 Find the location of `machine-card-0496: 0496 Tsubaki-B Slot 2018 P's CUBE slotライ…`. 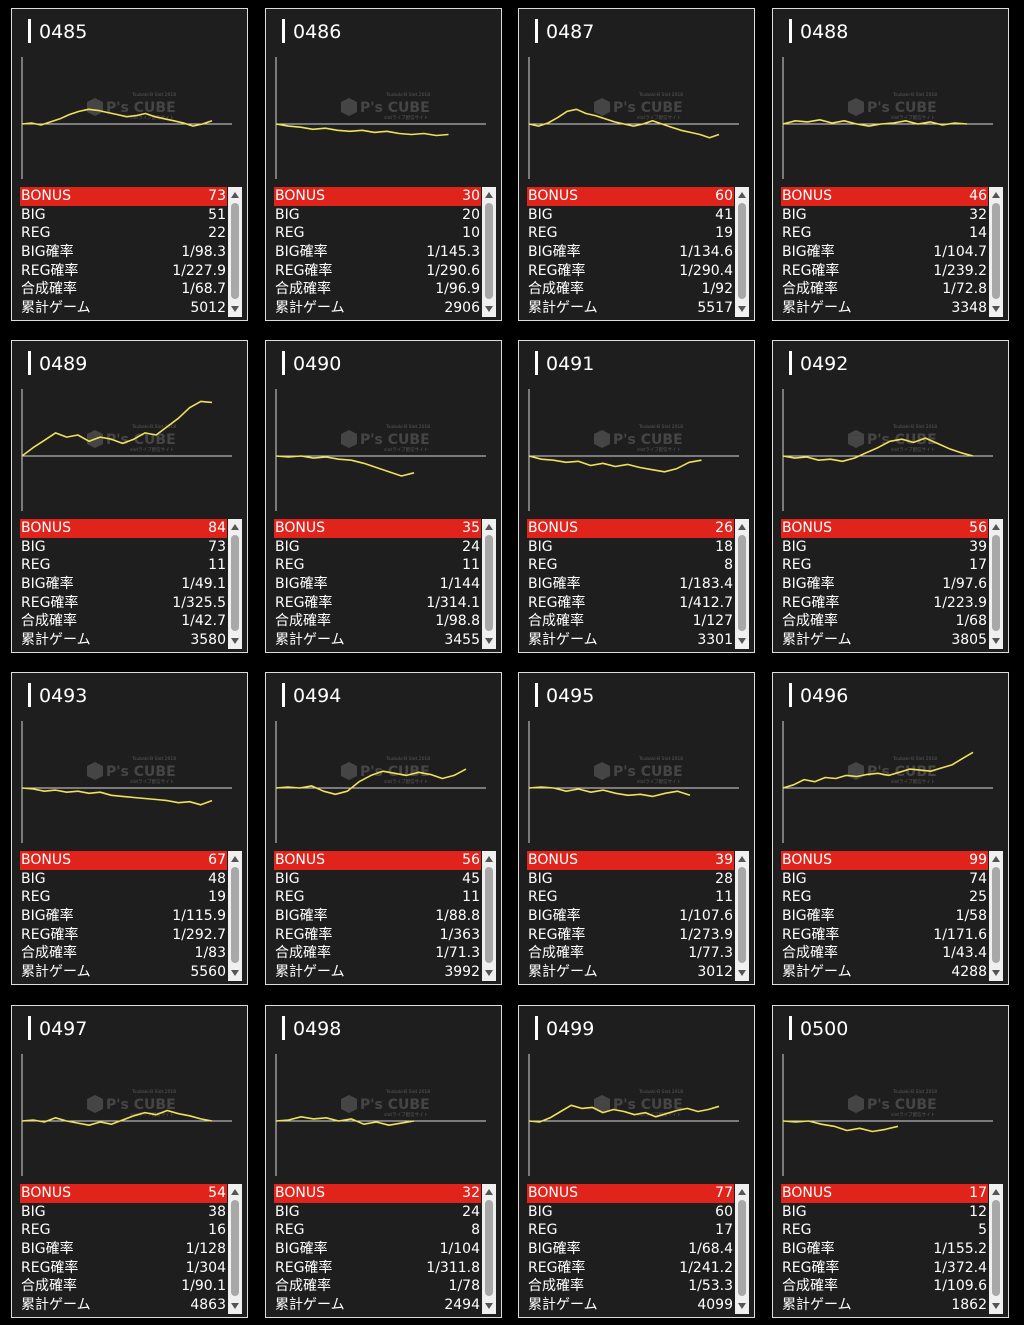

machine-card-0496: 0496 Tsubaki-B Slot 2018 P's CUBE slotライ… is located at coordinates (890, 828).